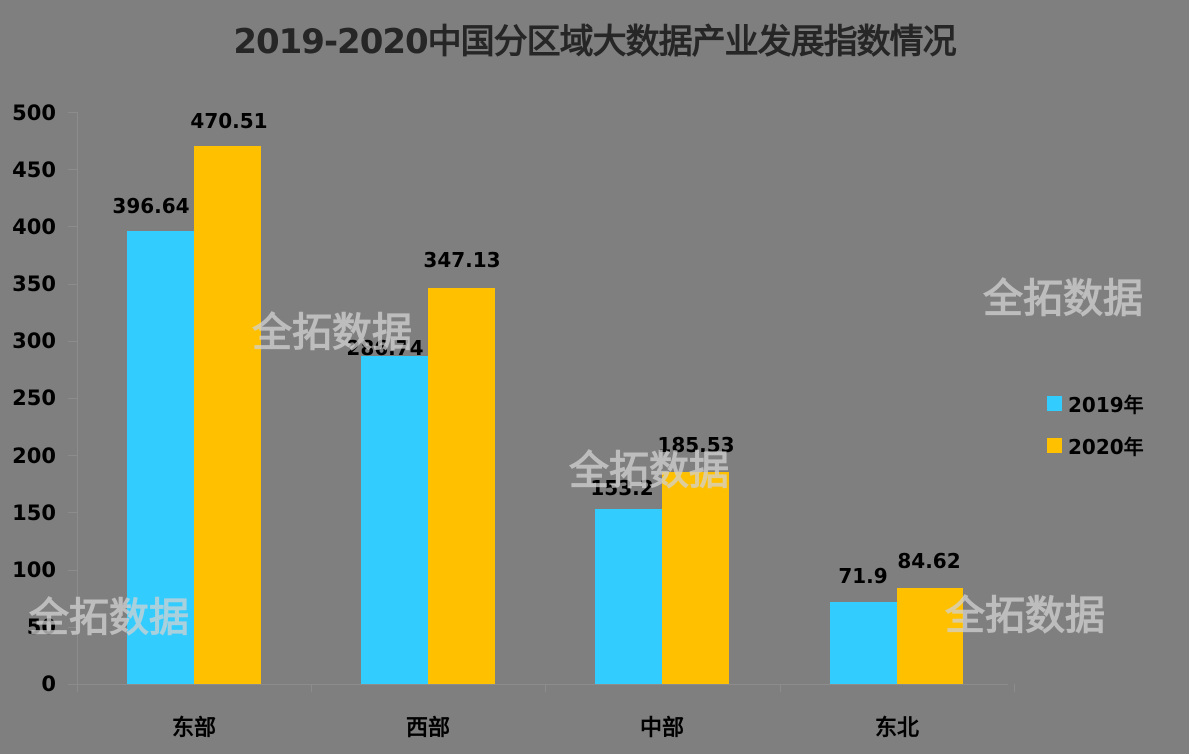 The width and height of the screenshot is (1189, 754). Describe the element at coordinates (661, 728) in the screenshot. I see `x-label-central: 中部` at that location.